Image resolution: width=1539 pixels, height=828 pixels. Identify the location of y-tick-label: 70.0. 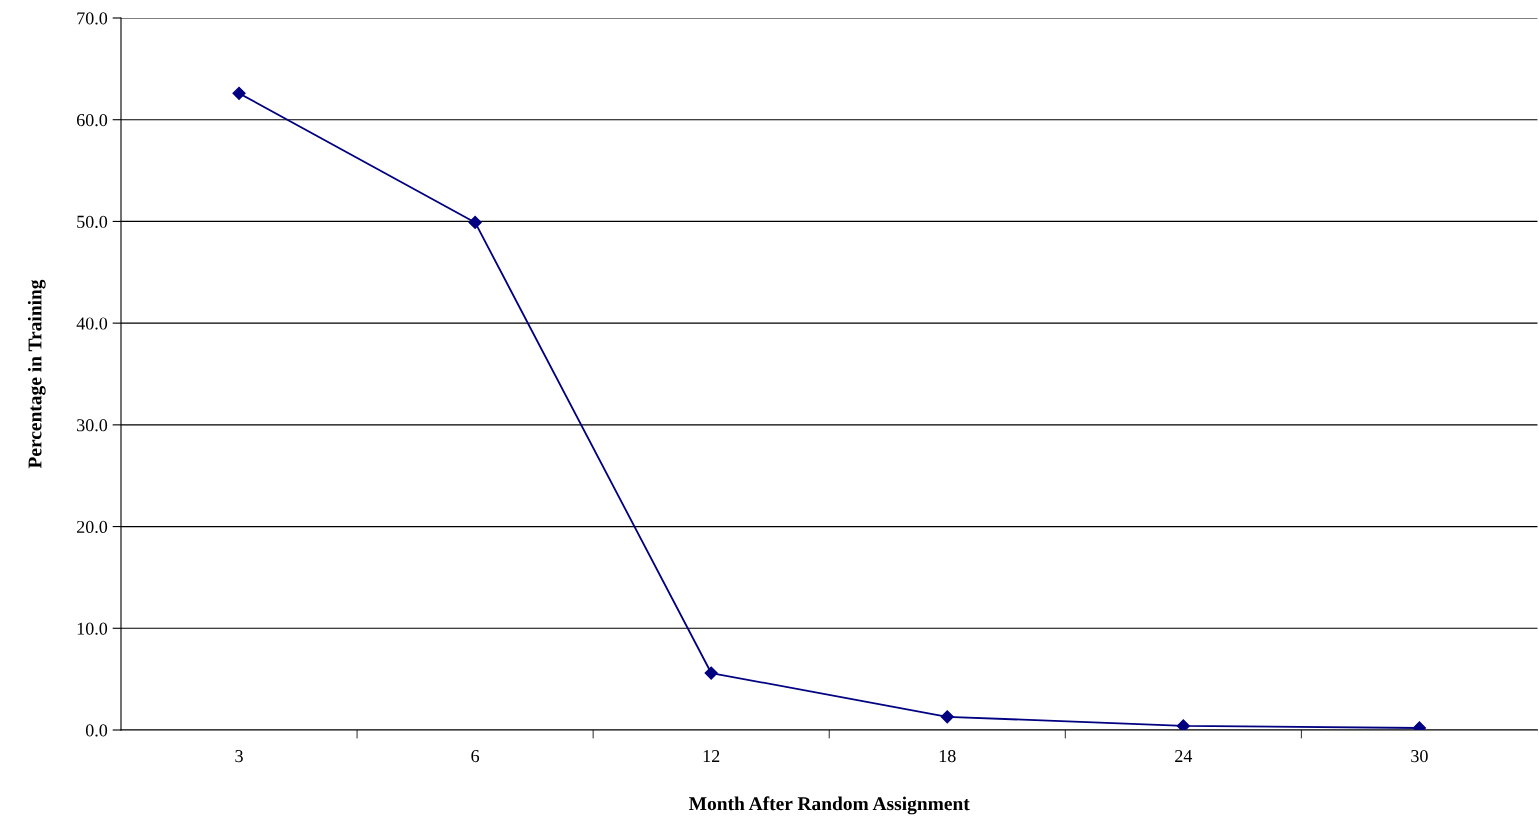
(92, 18).